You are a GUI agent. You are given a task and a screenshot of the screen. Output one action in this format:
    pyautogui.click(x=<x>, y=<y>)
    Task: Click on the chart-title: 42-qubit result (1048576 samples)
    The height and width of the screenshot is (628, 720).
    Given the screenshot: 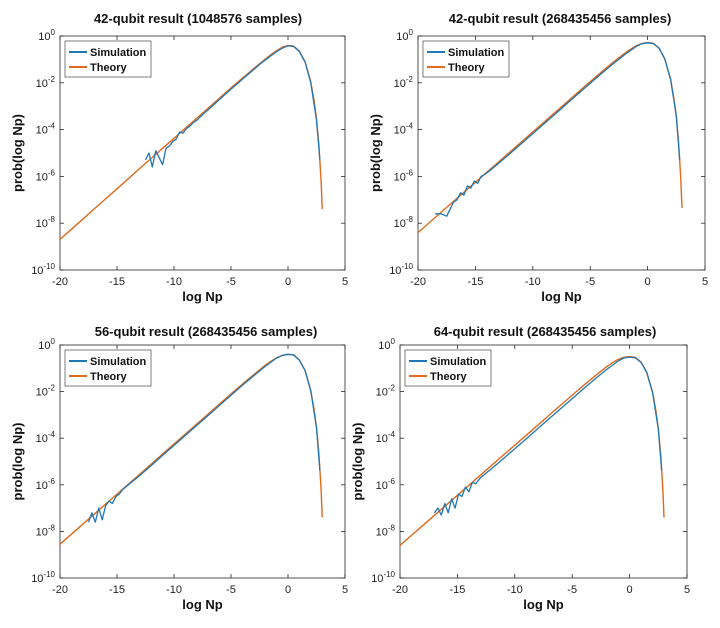 What is the action you would take?
    pyautogui.click(x=198, y=18)
    